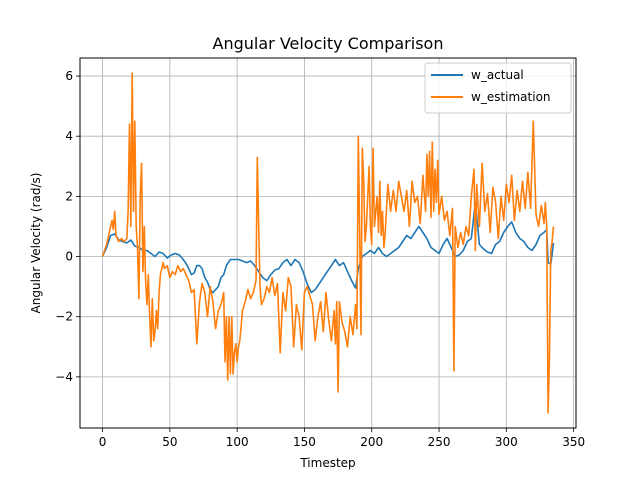  What do you see at coordinates (304, 442) in the screenshot?
I see `x-tick-label: 150` at bounding box center [304, 442].